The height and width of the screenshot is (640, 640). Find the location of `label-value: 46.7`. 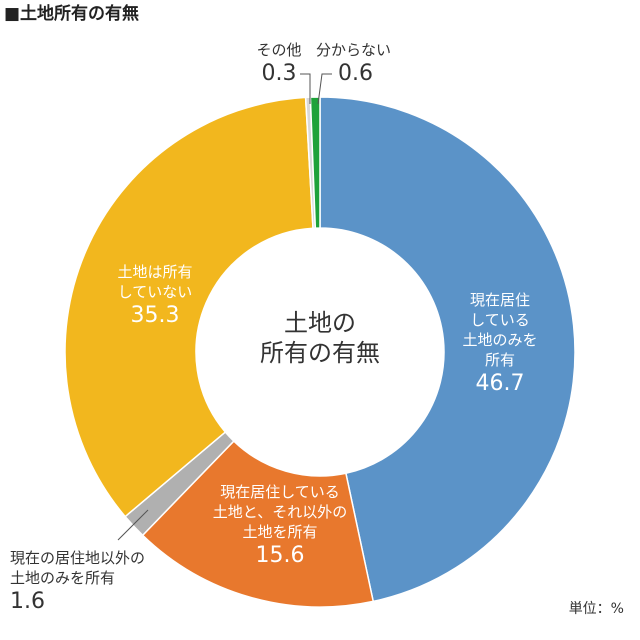

label-value: 46.7 is located at coordinates (500, 383).